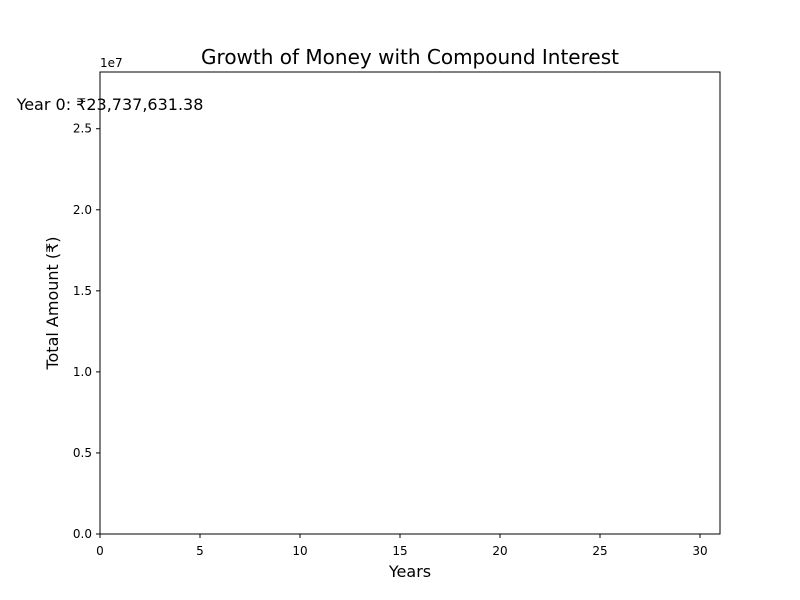 This screenshot has width=800, height=600. I want to click on x-tick-label: 30, so click(699, 551).